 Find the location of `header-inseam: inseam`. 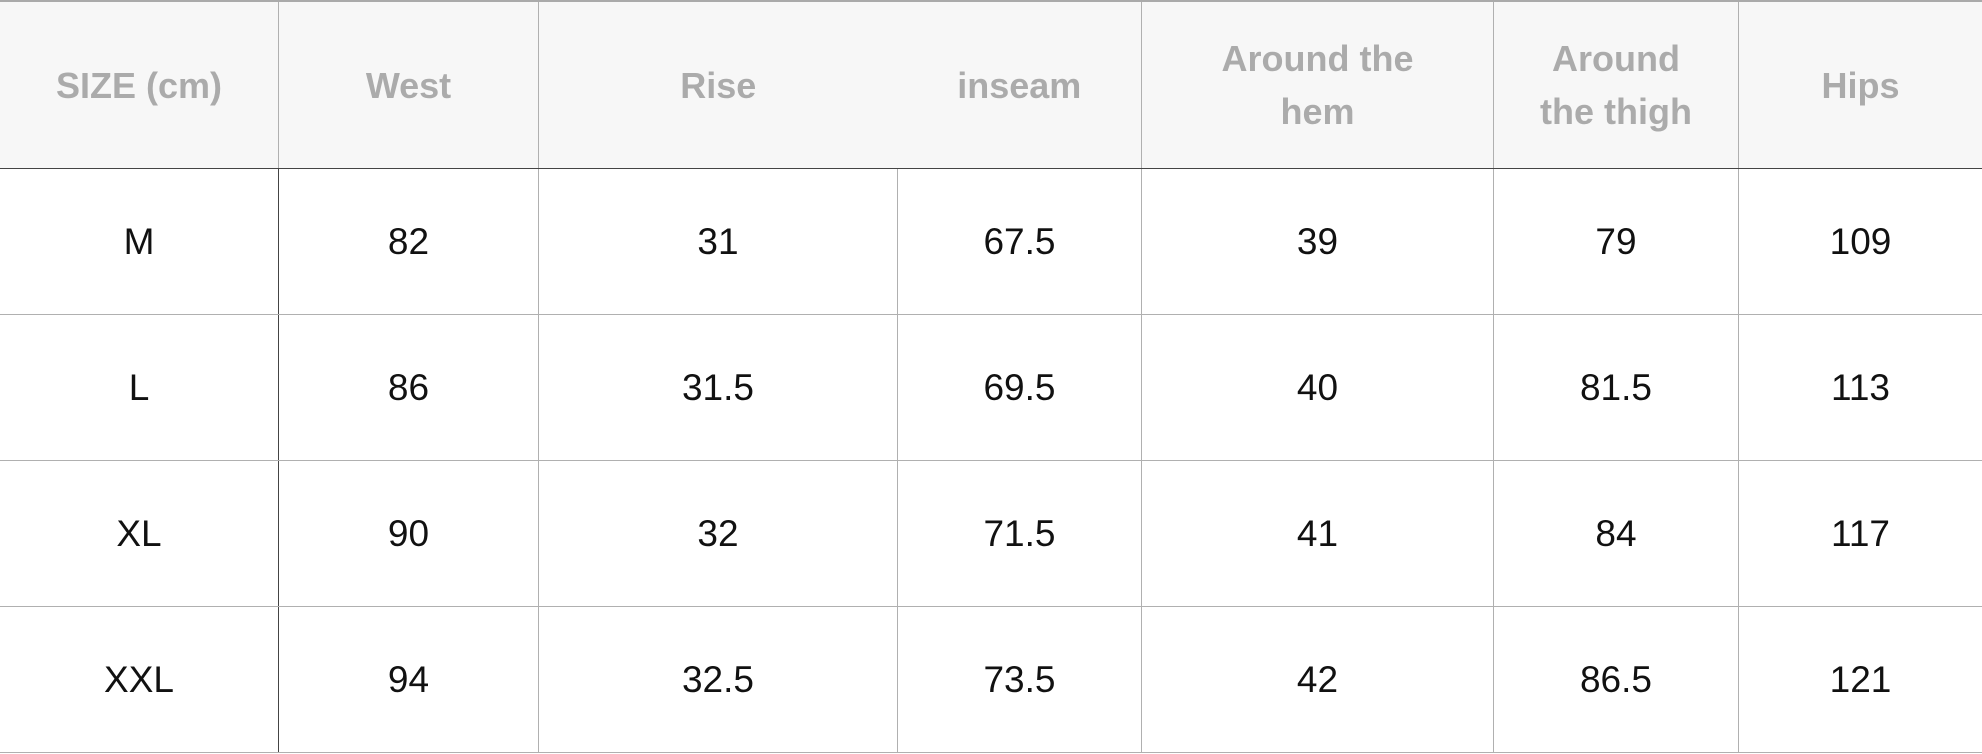

header-inseam: inseam is located at coordinates (1019, 84).